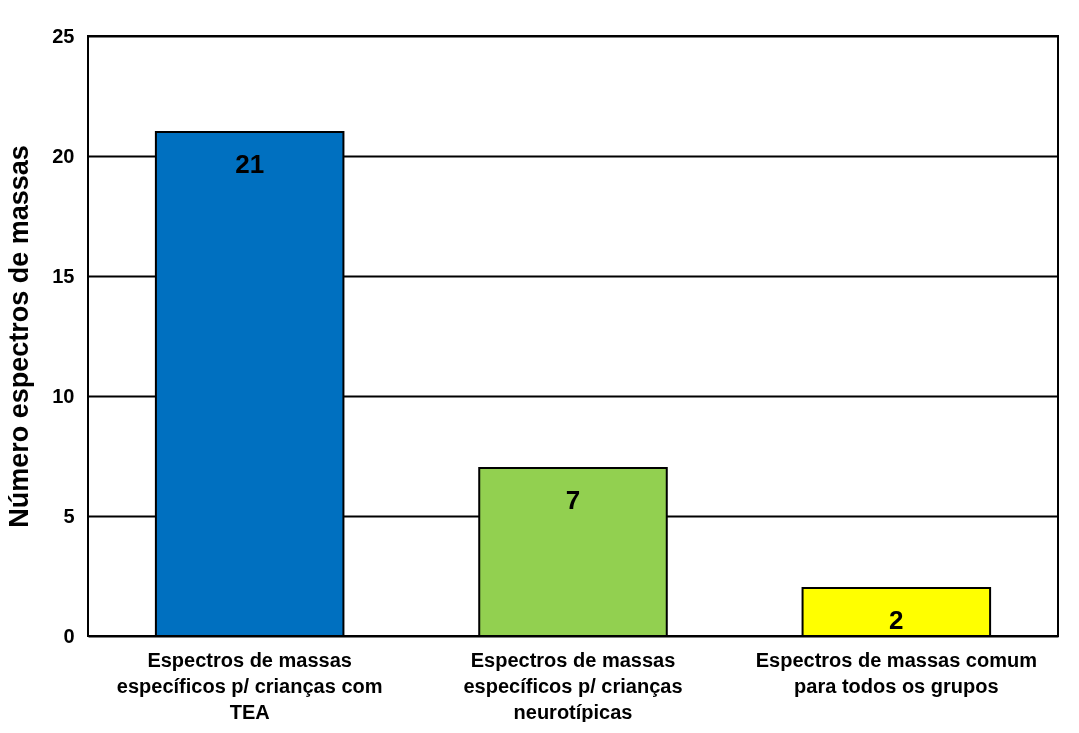  What do you see at coordinates (250, 164) in the screenshot?
I see `data-label: 21` at bounding box center [250, 164].